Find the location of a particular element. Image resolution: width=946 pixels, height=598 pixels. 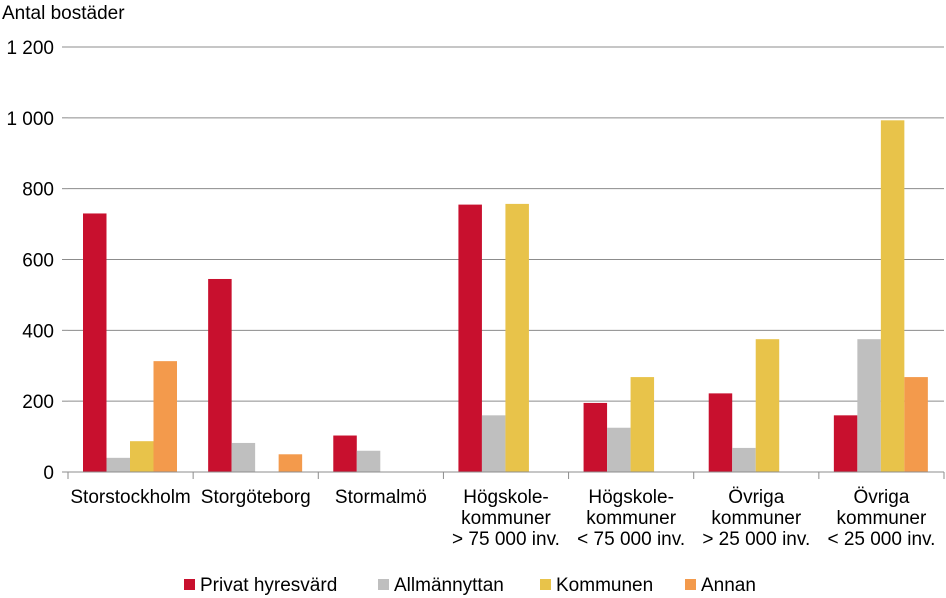

y-axis-title: Antal bostäder is located at coordinates (63, 13).